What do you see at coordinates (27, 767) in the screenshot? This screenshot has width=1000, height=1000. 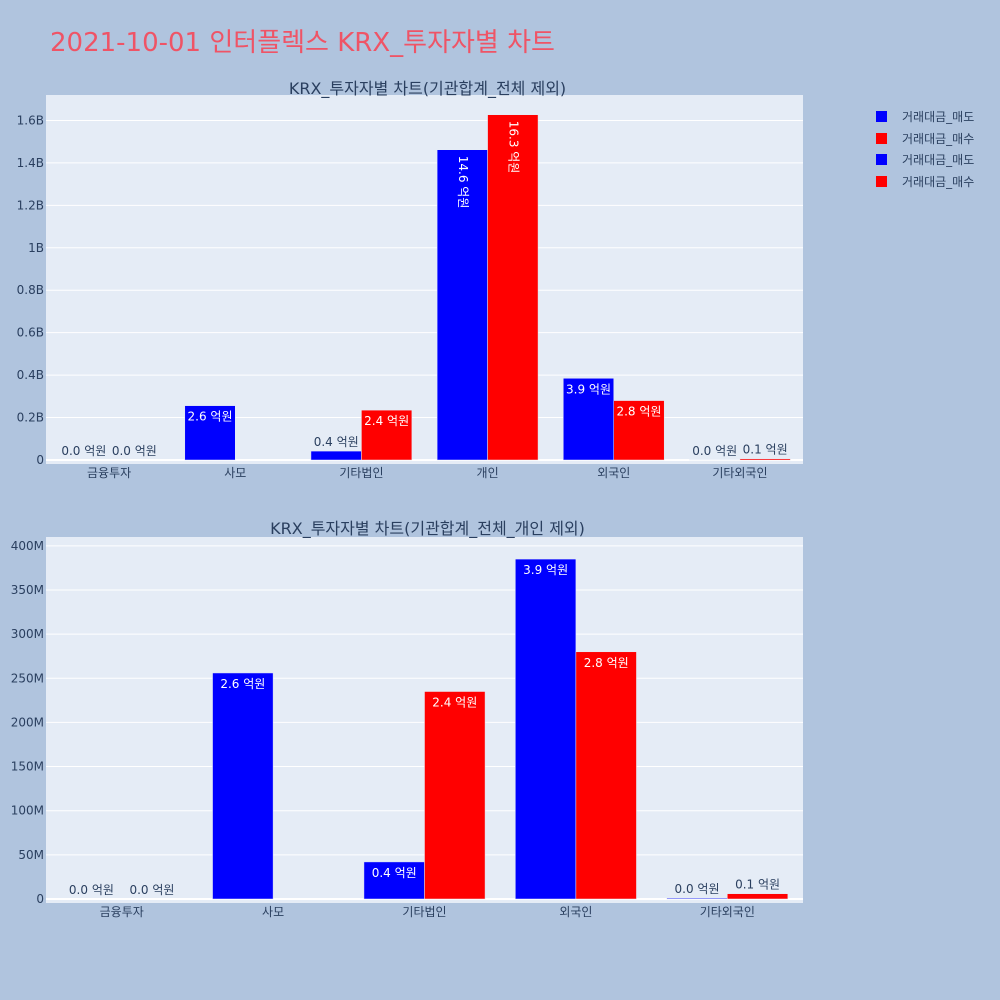 I see `y-tick-label: 150M` at bounding box center [27, 767].